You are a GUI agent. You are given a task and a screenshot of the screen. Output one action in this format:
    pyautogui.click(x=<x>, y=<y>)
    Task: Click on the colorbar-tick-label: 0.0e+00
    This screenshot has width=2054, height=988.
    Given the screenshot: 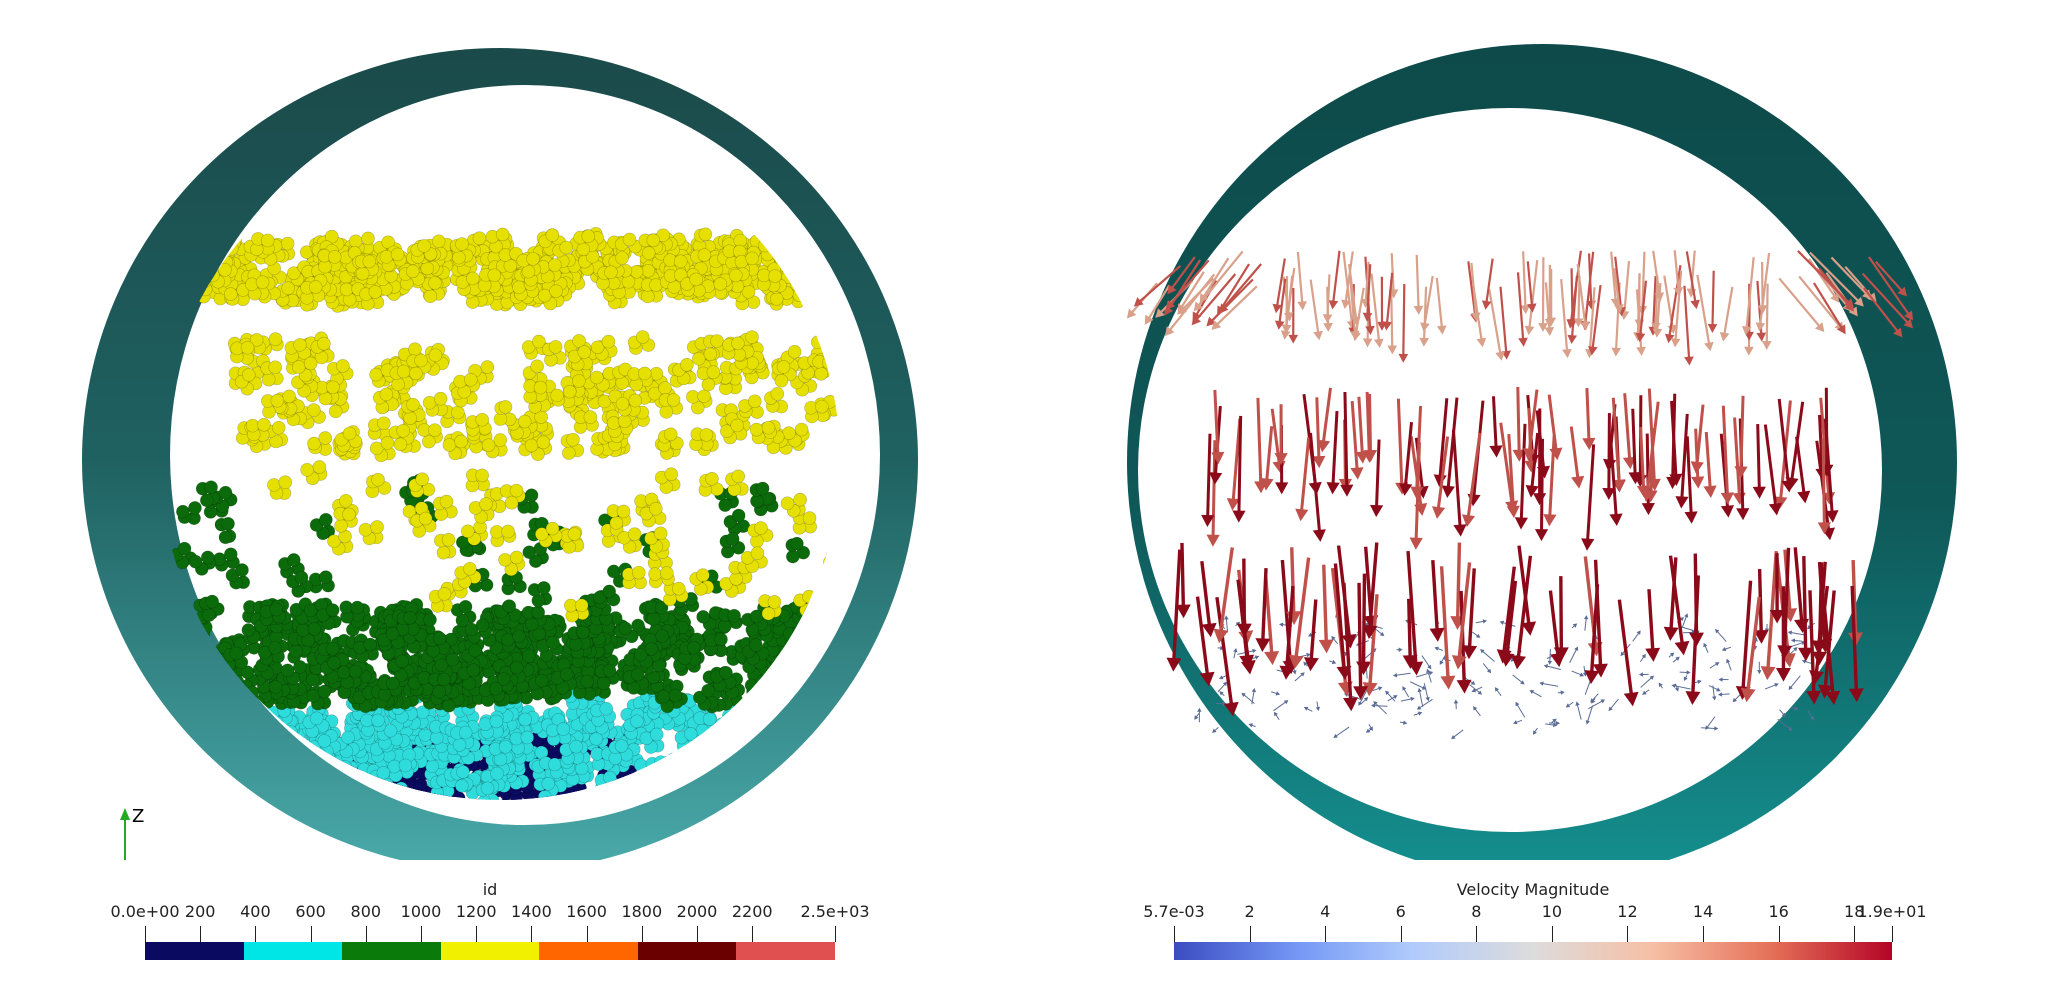 What is the action you would take?
    pyautogui.click(x=145, y=911)
    